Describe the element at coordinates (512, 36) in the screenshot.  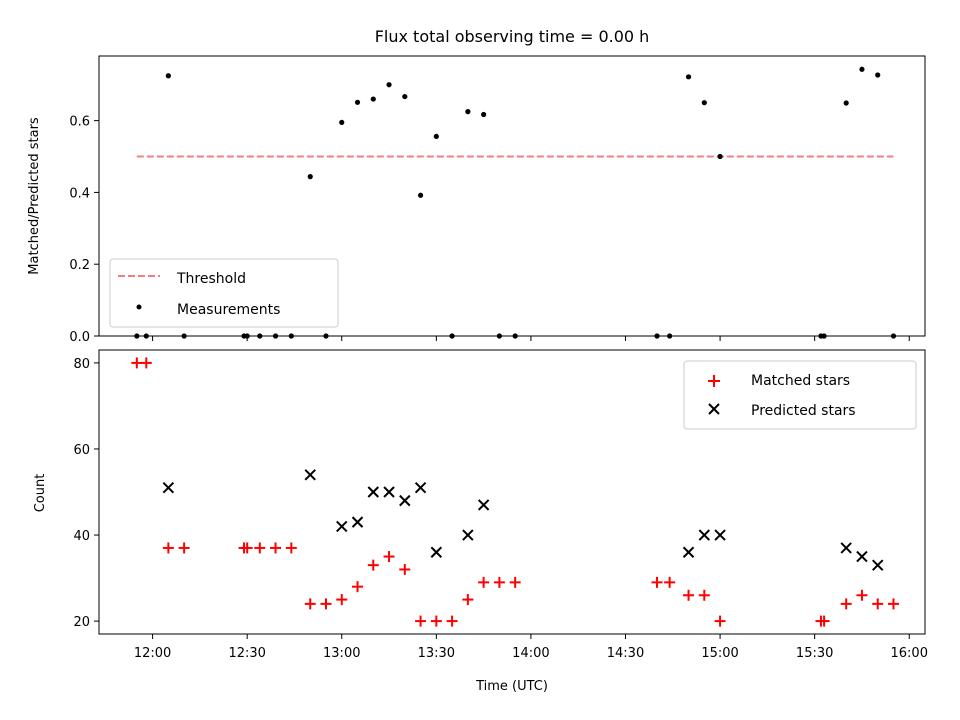
I see `chart-title: Flux total observing time = 0.00 h` at that location.